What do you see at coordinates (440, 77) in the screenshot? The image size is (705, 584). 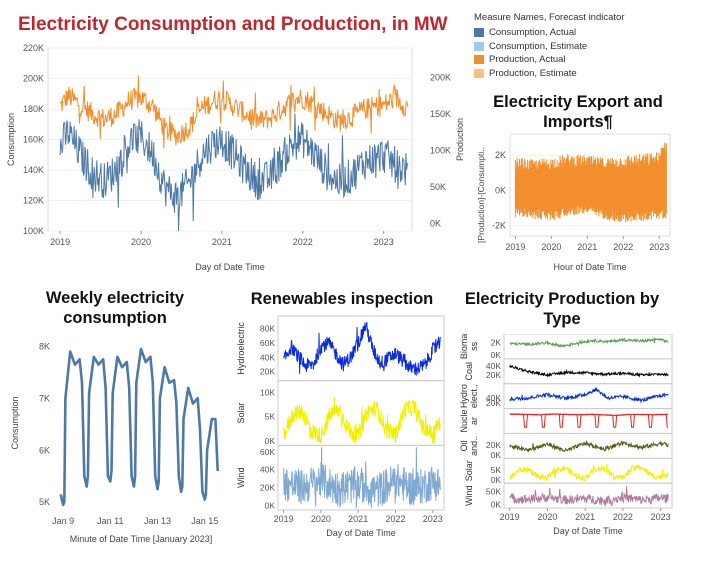 I see `y-right-tick-label: 200K` at bounding box center [440, 77].